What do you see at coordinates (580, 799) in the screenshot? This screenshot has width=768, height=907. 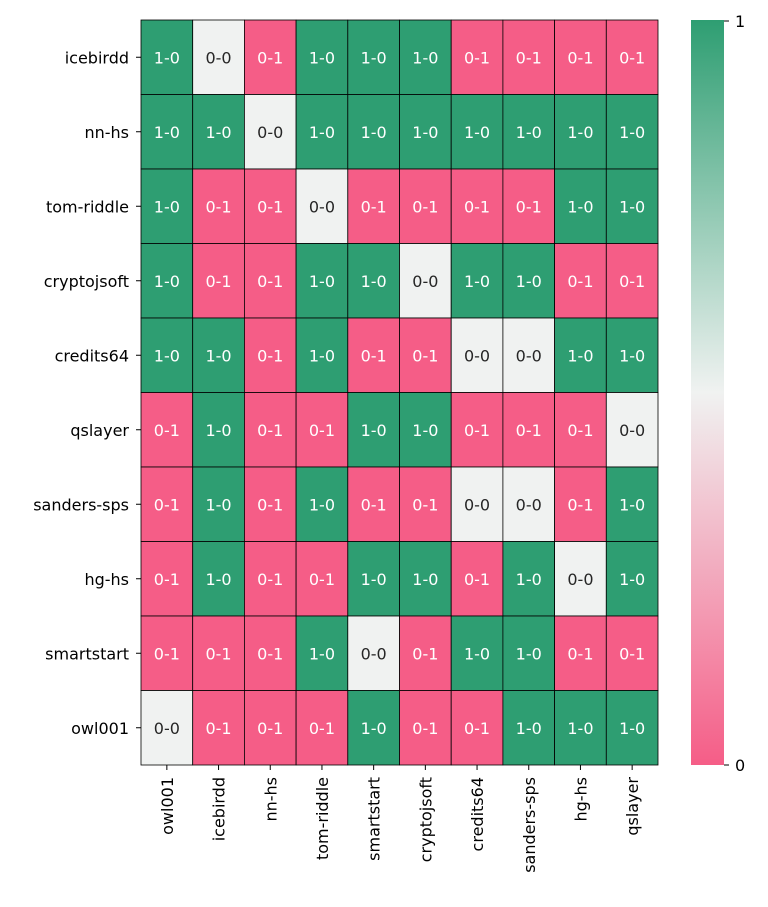 I see `column-label: hg-hs` at bounding box center [580, 799].